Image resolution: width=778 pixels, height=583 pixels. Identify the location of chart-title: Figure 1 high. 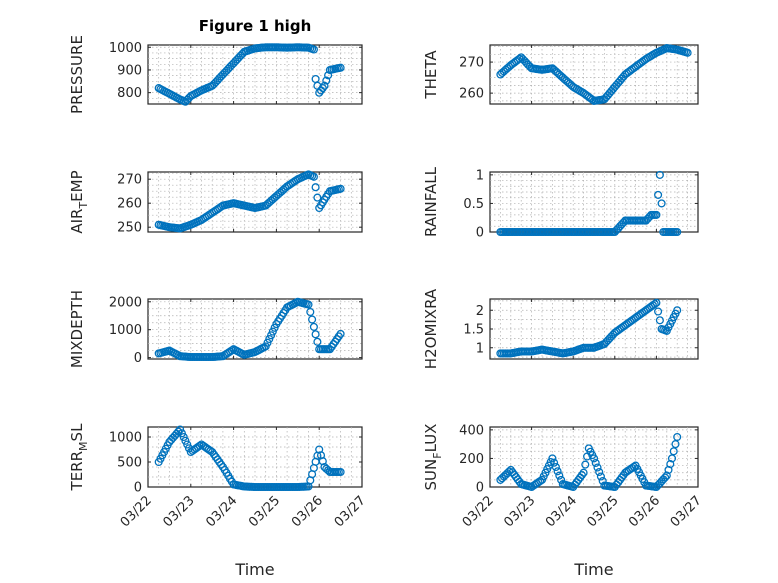
(255, 26).